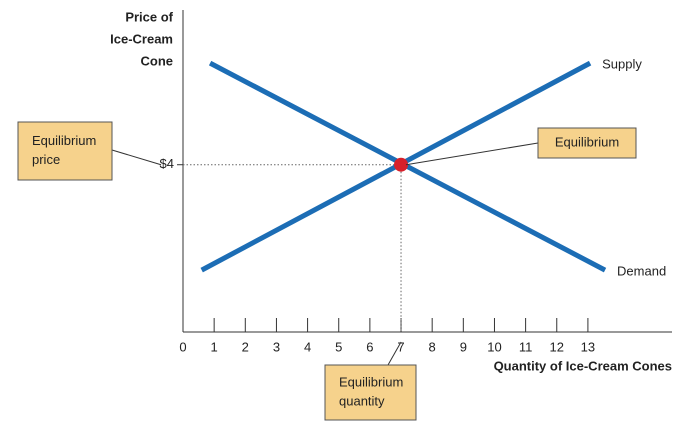 The width and height of the screenshot is (694, 432). Describe the element at coordinates (276, 346) in the screenshot. I see `x-tick-label: 3` at that location.